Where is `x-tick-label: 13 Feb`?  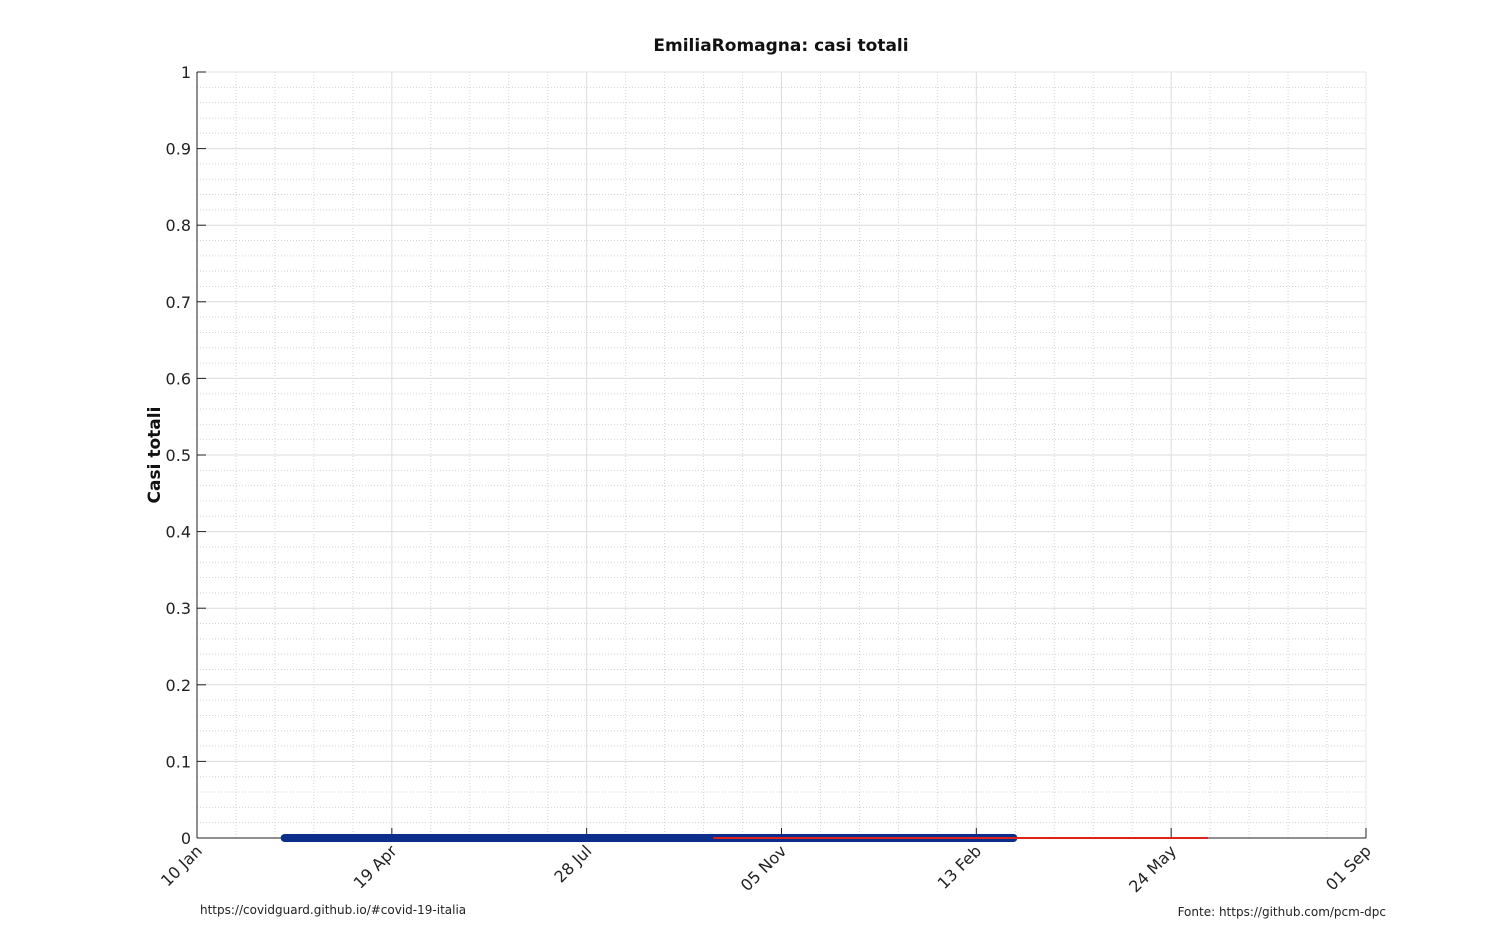
x-tick-label: 13 Feb is located at coordinates (959, 866).